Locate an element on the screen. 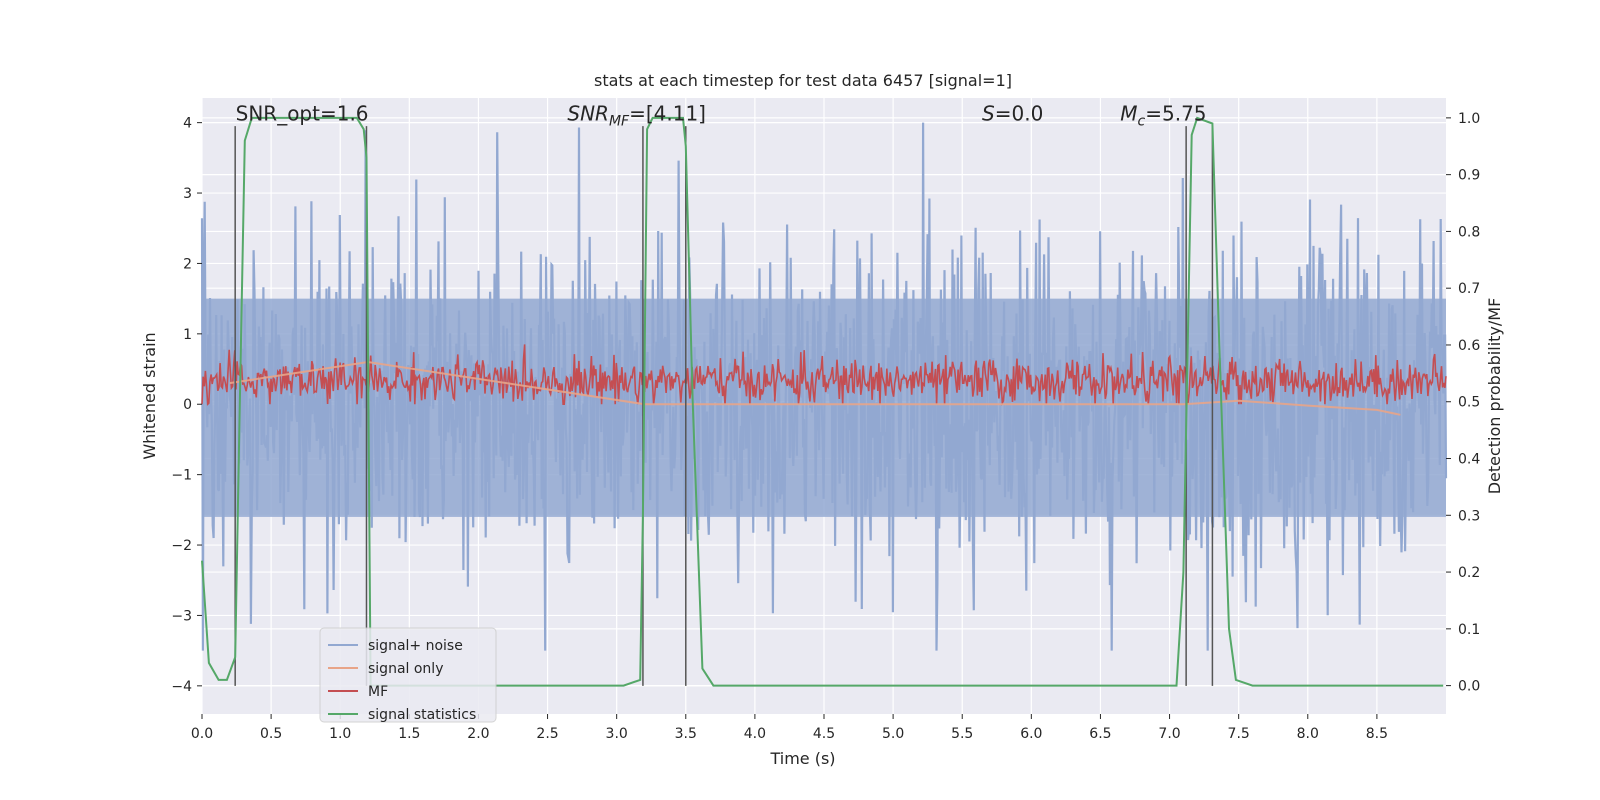  y-tick-label: 2 is located at coordinates (187, 264).